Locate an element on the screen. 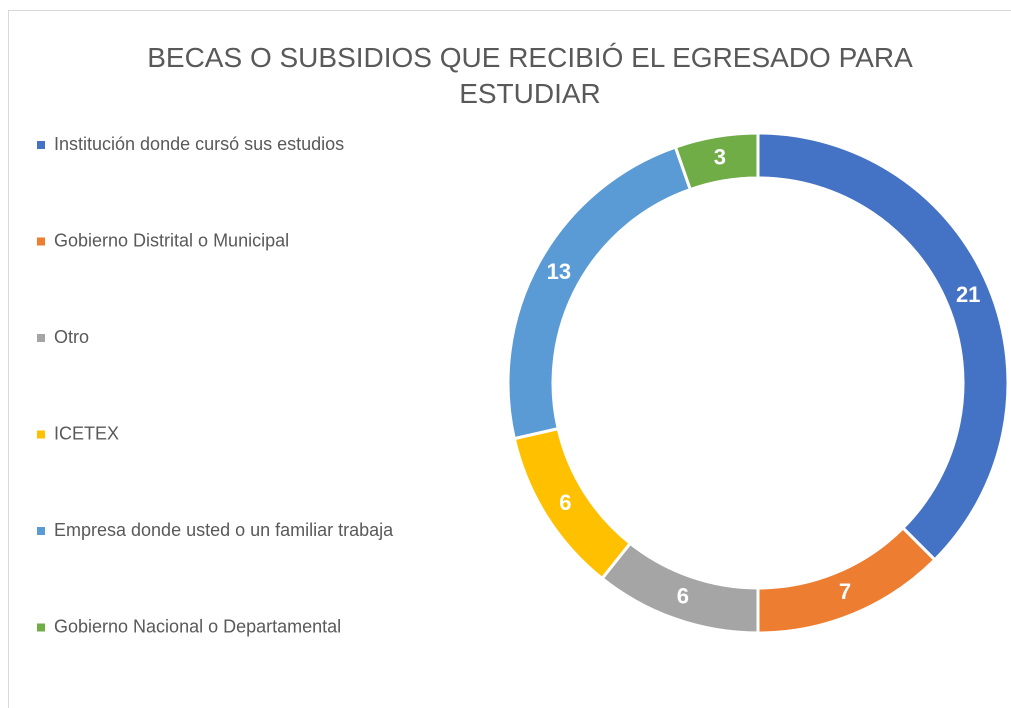  data-label: 21 is located at coordinates (968, 294).